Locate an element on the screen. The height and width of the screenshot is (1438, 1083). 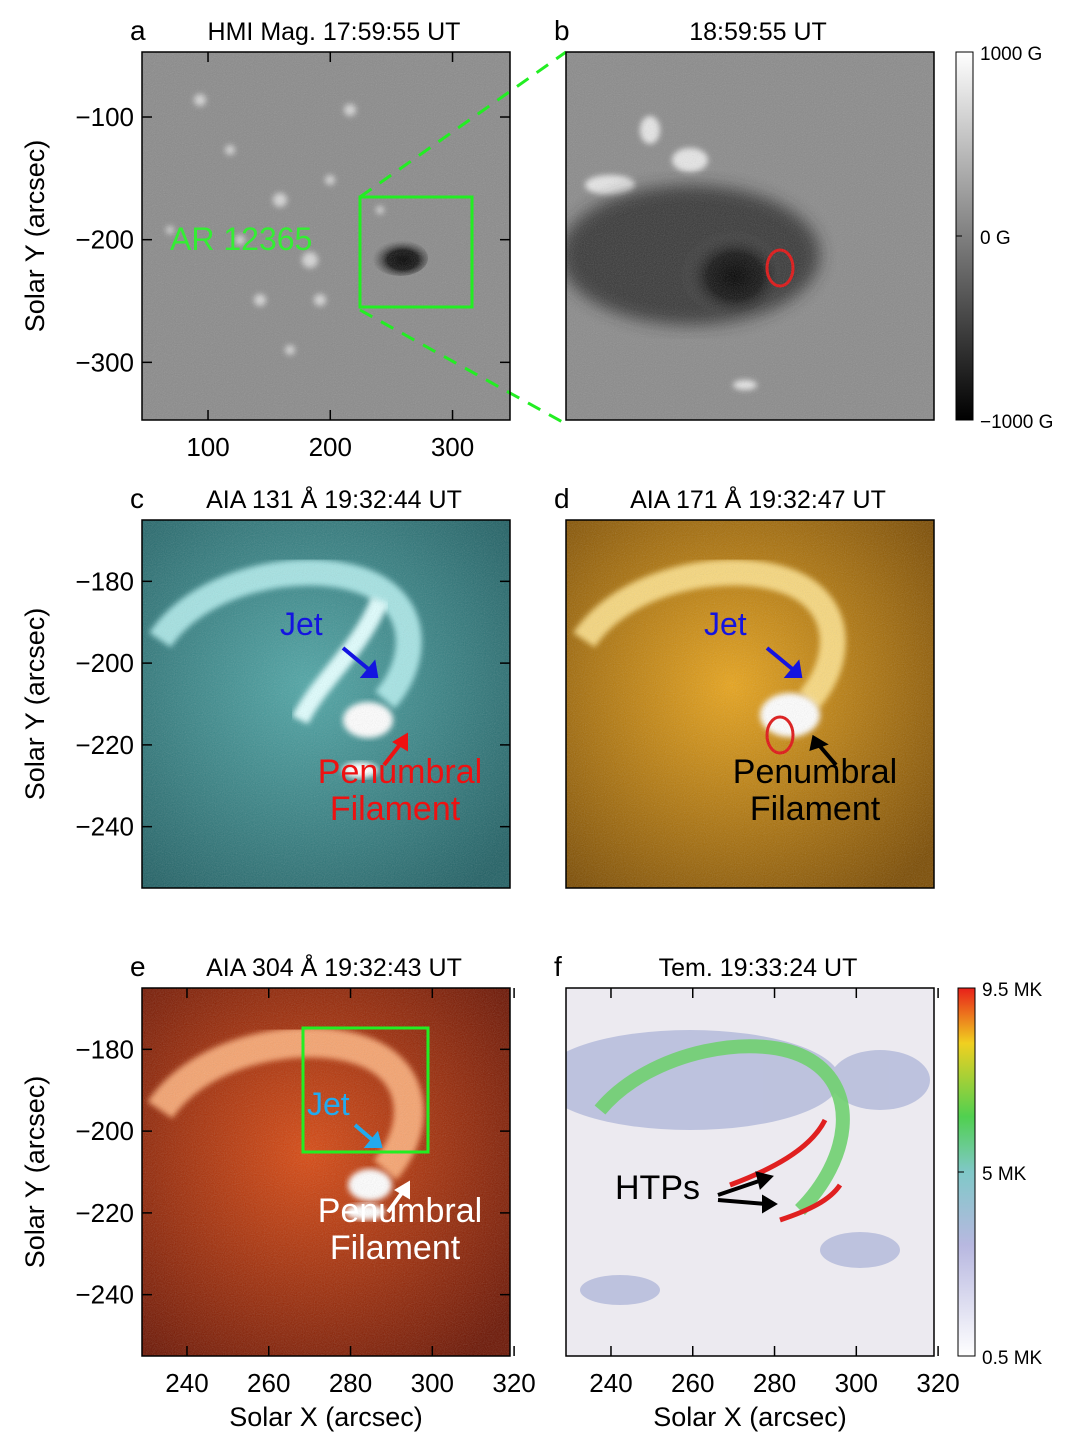
colorbar-label: 0 G is located at coordinates (995, 238).